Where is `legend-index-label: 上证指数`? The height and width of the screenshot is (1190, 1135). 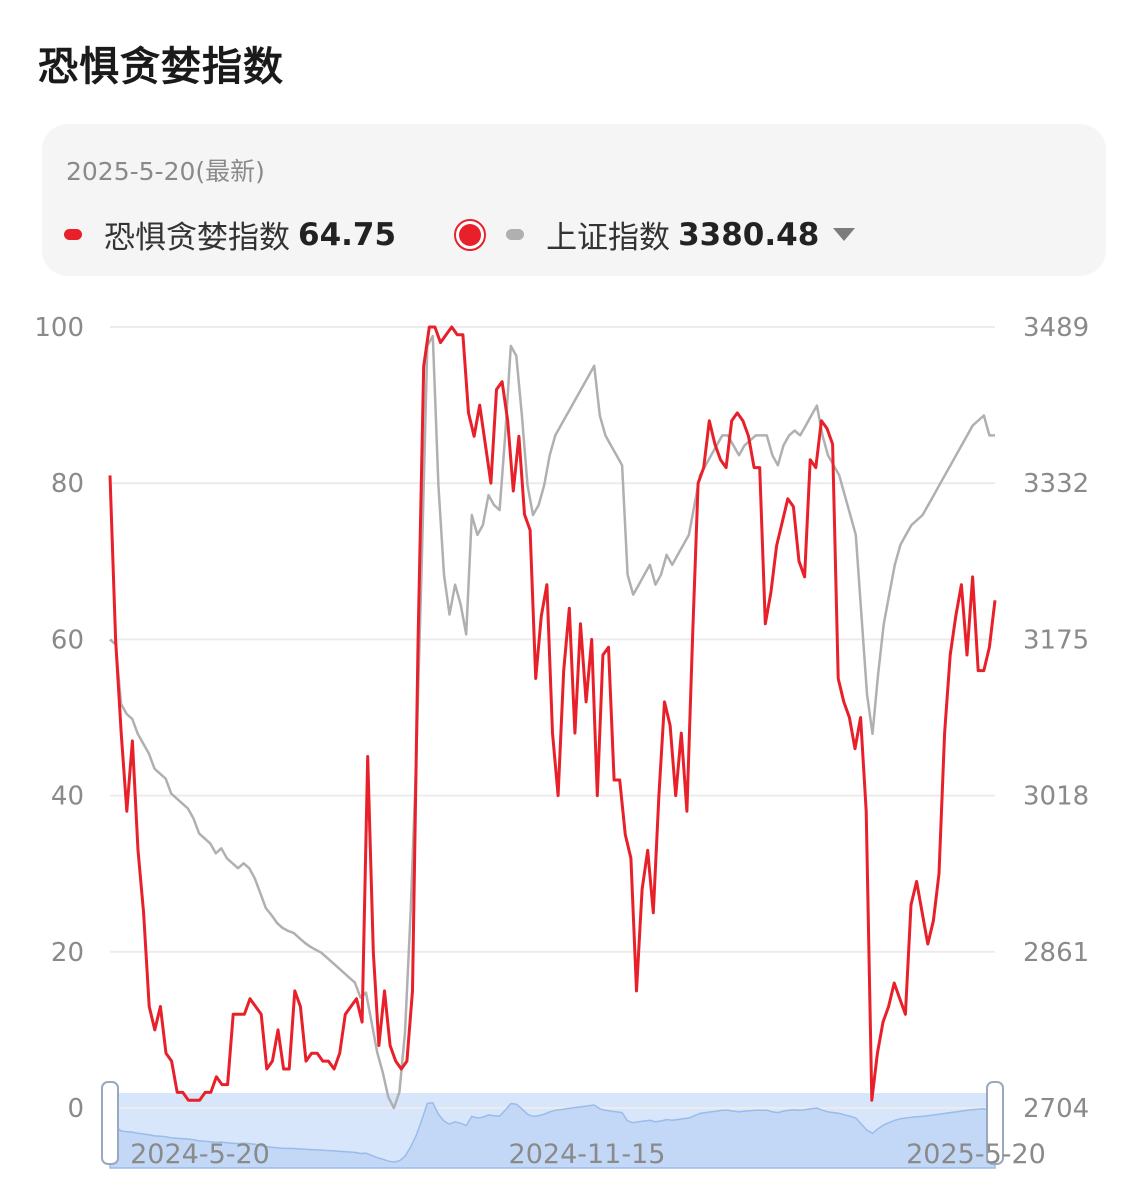
legend-index-label: 上证指数 is located at coordinates (608, 238).